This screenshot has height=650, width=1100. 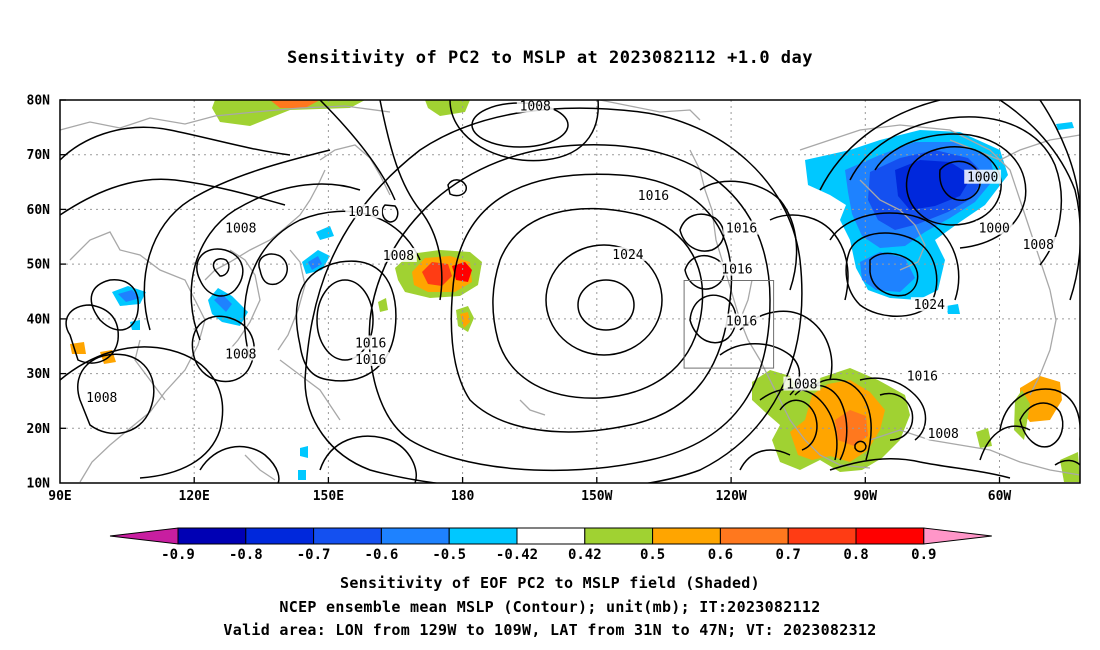 What do you see at coordinates (720, 555) in the screenshot?
I see `colorbar-label: 0.6` at bounding box center [720, 555].